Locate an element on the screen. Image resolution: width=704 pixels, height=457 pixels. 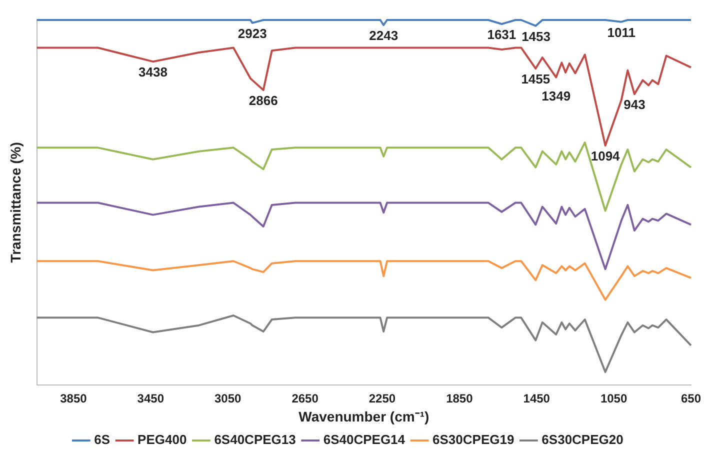
legend-label: 6S is located at coordinates (102, 440).